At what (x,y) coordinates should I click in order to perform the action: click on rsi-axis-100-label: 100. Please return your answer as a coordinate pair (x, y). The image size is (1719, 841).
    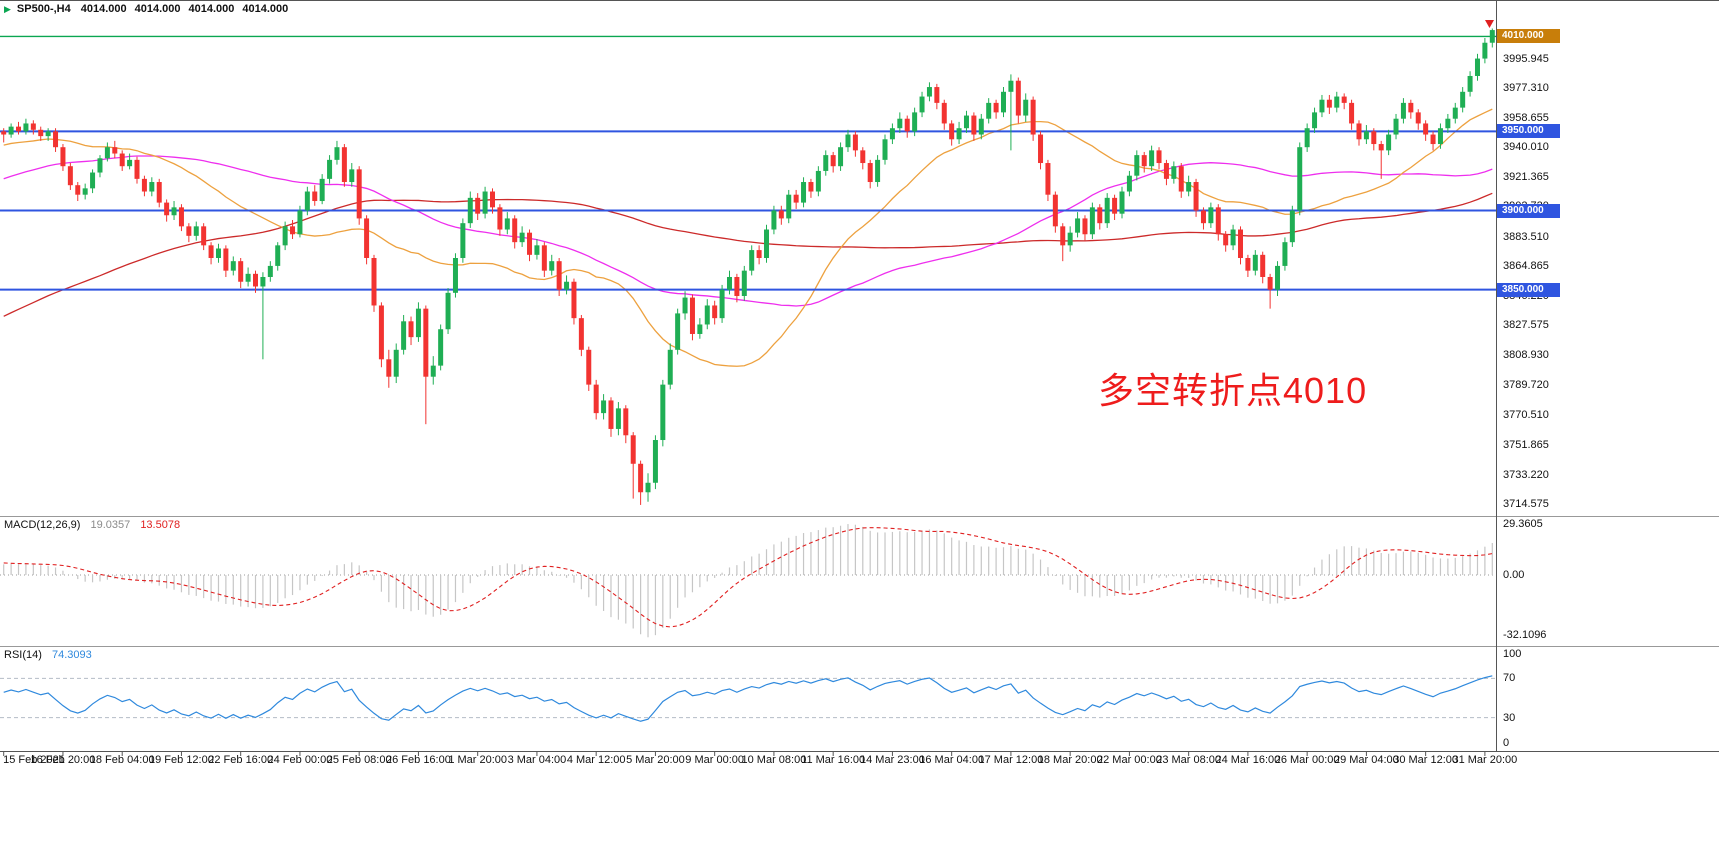
    Looking at the image, I should click on (1512, 654).